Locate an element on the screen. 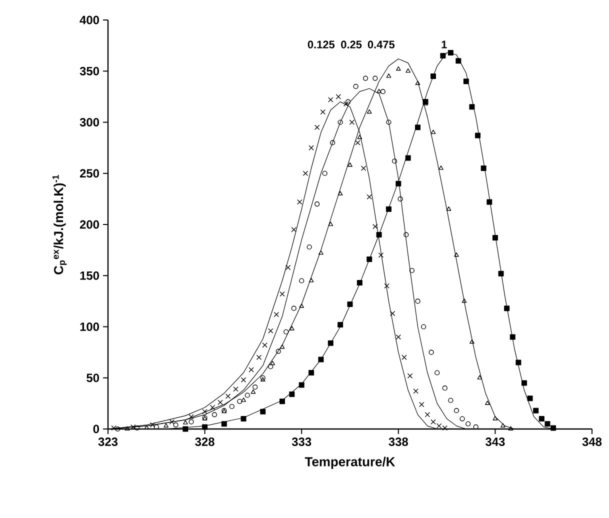 This screenshot has height=518, width=609. y-axis-title: C$_{p}$$^{ex}$/kJ.(mol.K)$^{-1}$ is located at coordinates (59, 224).